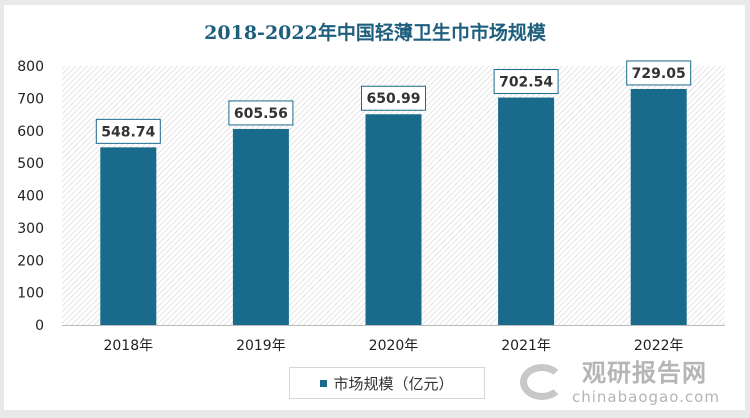  Describe the element at coordinates (393, 383) in the screenshot. I see `legend-label: 市场规模（亿元）` at that location.